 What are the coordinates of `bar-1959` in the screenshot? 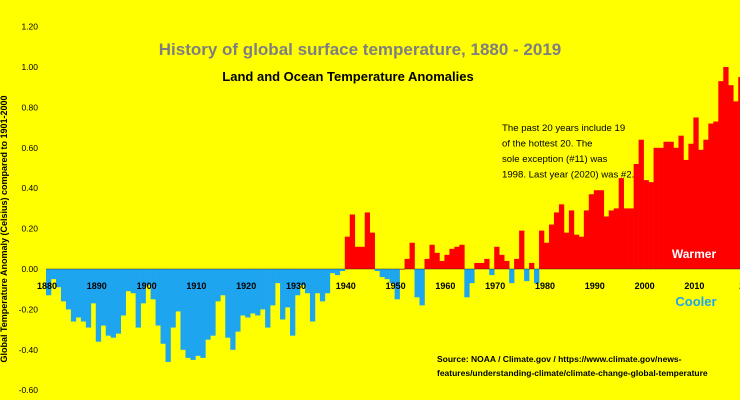 It's located at (442, 264).